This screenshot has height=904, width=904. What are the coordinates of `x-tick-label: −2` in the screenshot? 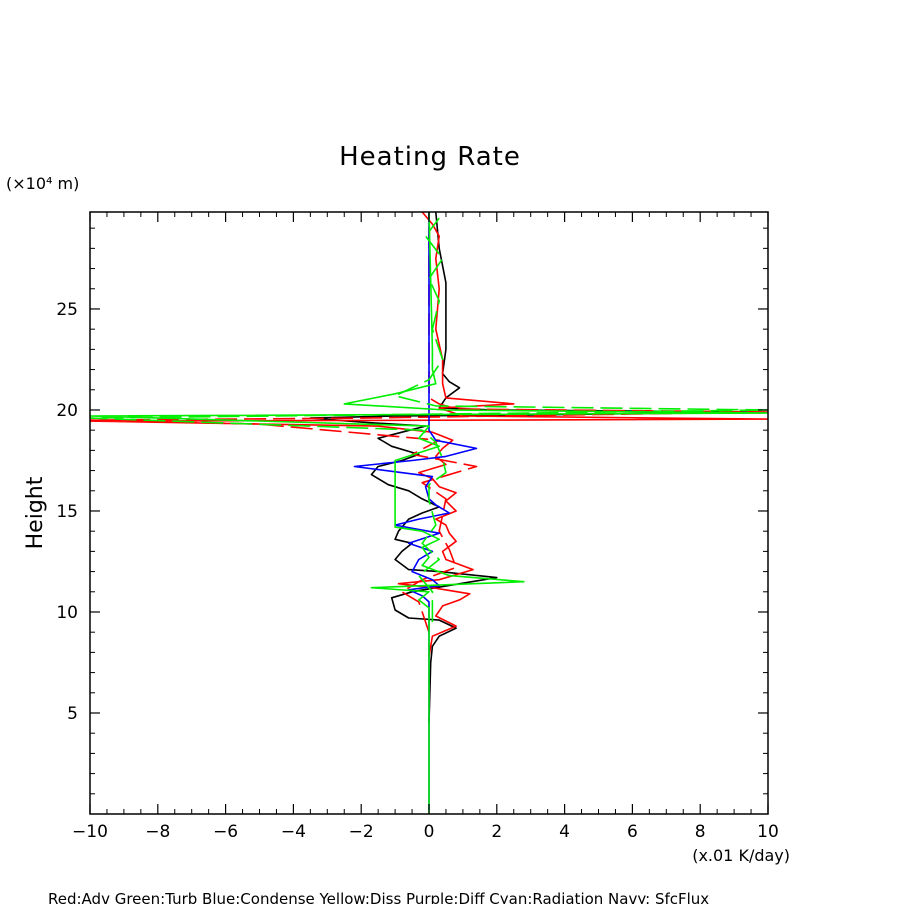 It's located at (361, 832).